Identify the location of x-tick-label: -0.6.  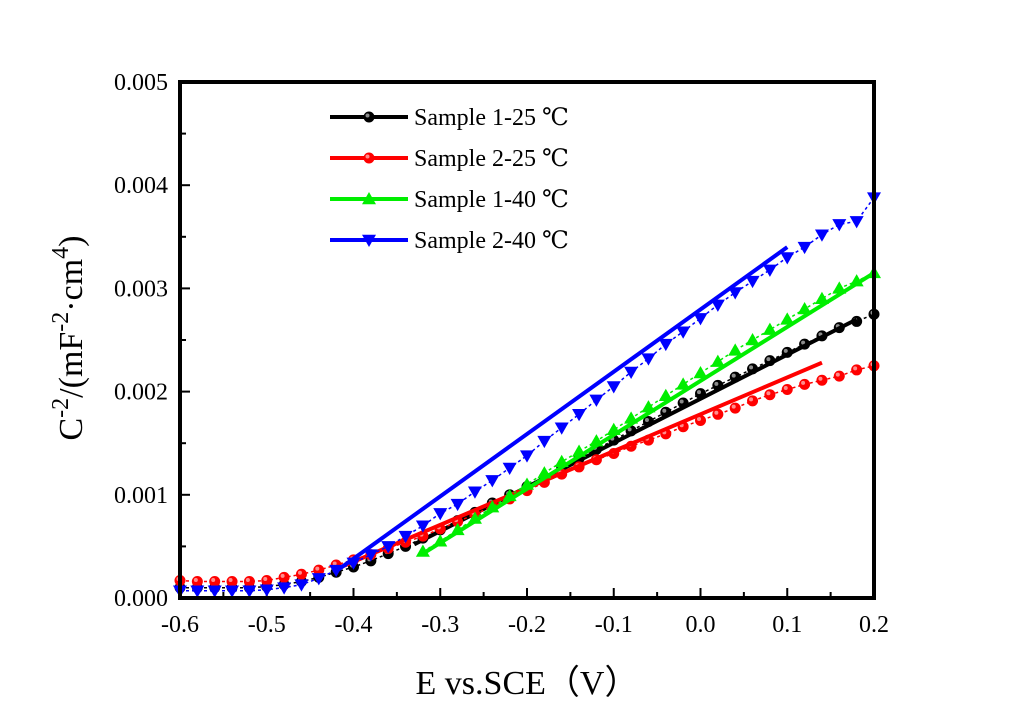
(180, 625).